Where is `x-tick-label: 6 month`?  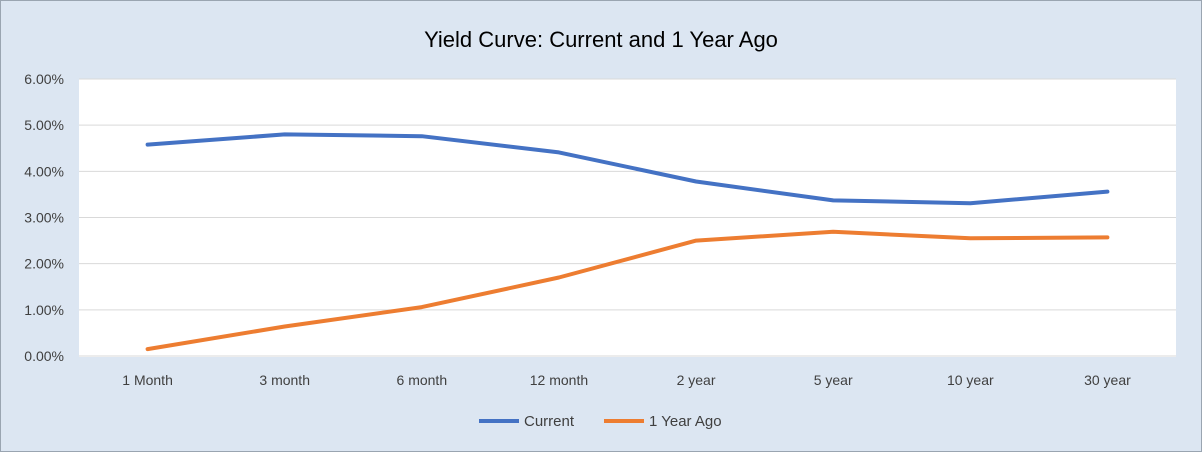
x-tick-label: 6 month is located at coordinates (422, 380).